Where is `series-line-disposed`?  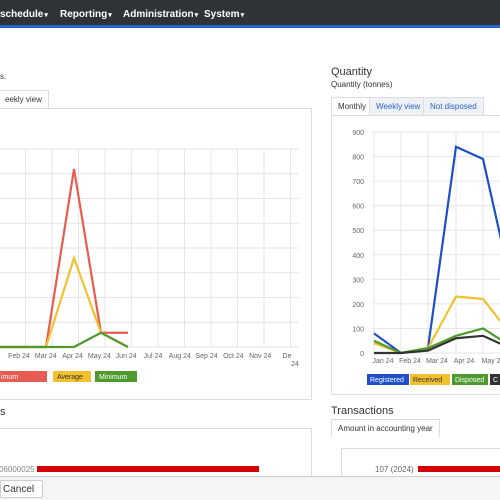 series-line-disposed is located at coordinates (436, 341).